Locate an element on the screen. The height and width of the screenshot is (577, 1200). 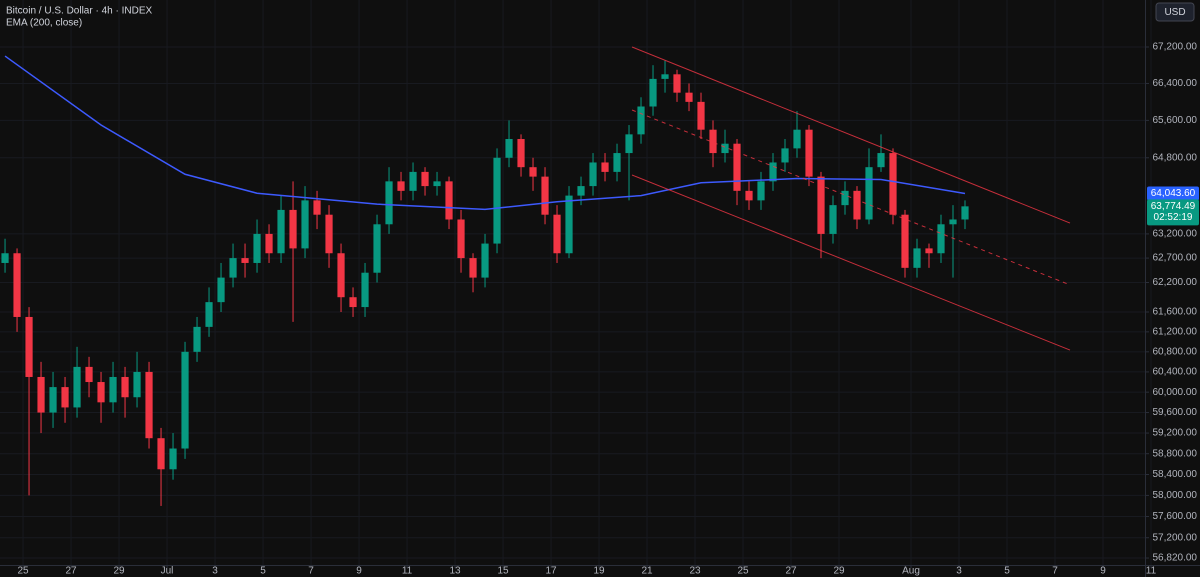
ema-price-label: 64,043.60 is located at coordinates (1173, 193).